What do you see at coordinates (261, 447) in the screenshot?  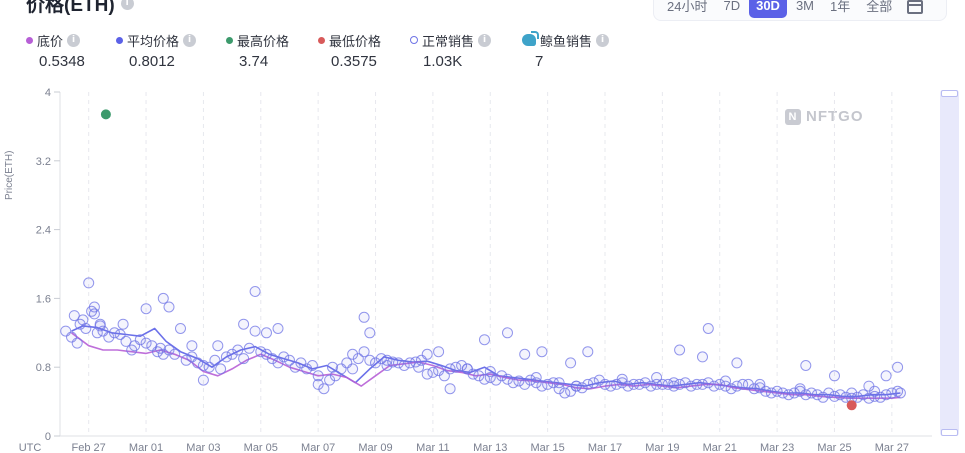 I see `x-tick-label: Mar 05` at bounding box center [261, 447].